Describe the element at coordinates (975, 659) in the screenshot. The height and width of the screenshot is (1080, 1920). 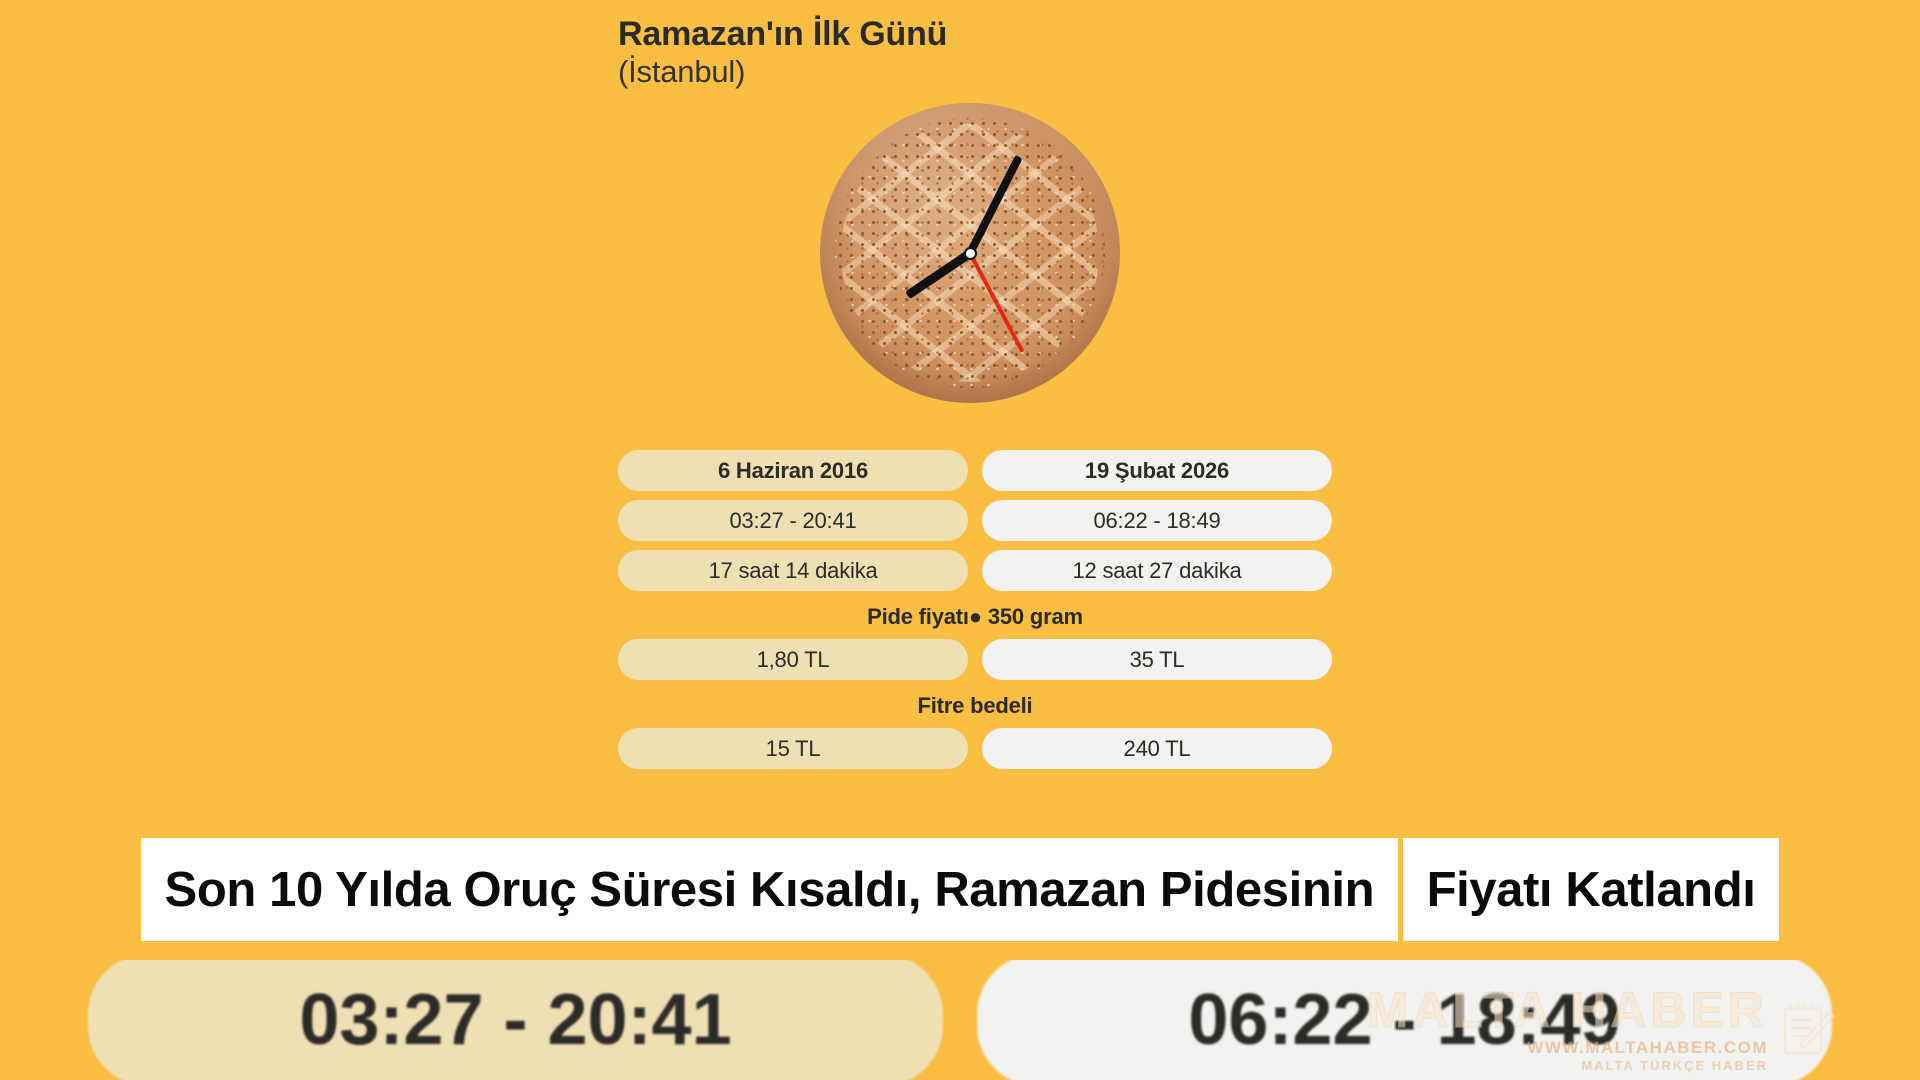
I see `table-row: 1,80 TL 35 TL` at that location.